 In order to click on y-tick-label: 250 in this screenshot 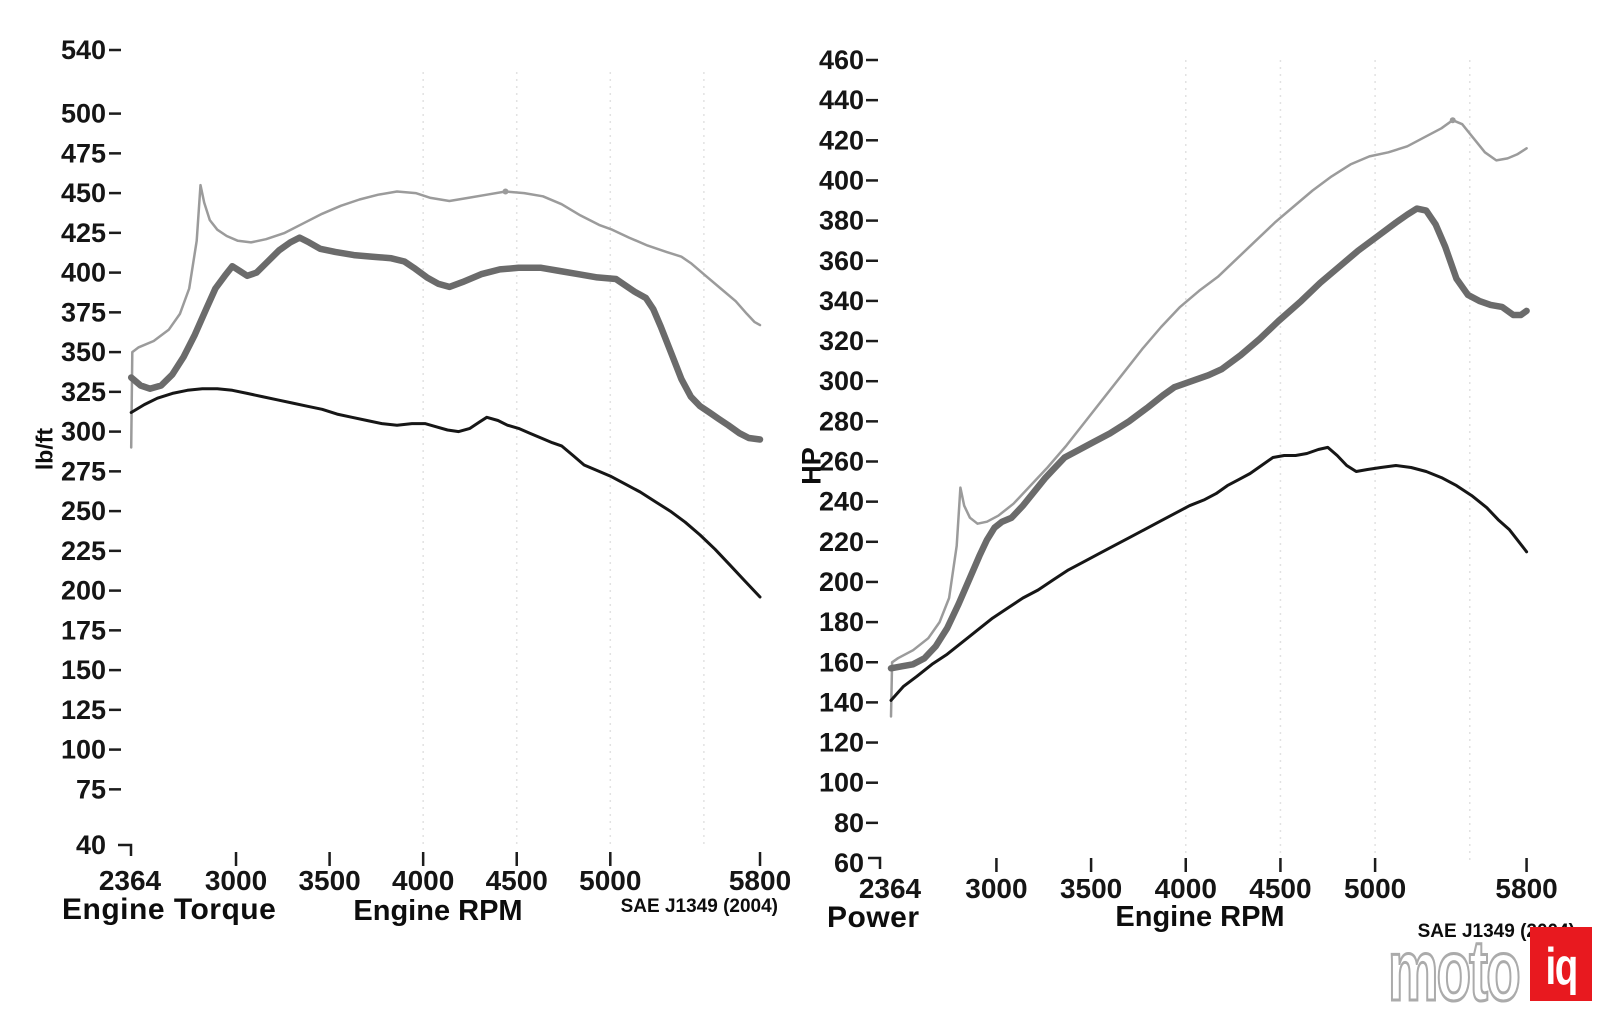, I will do `click(83, 511)`.